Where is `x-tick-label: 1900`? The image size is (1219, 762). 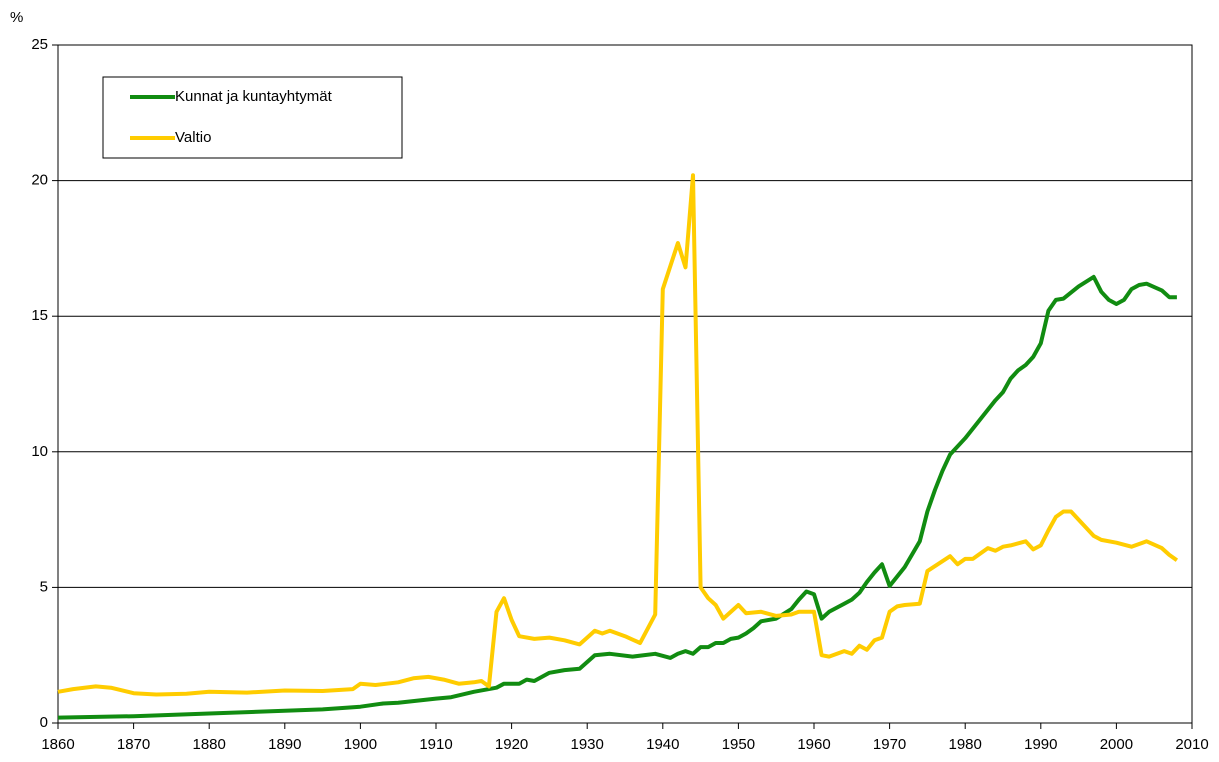 x-tick-label: 1900 is located at coordinates (360, 744).